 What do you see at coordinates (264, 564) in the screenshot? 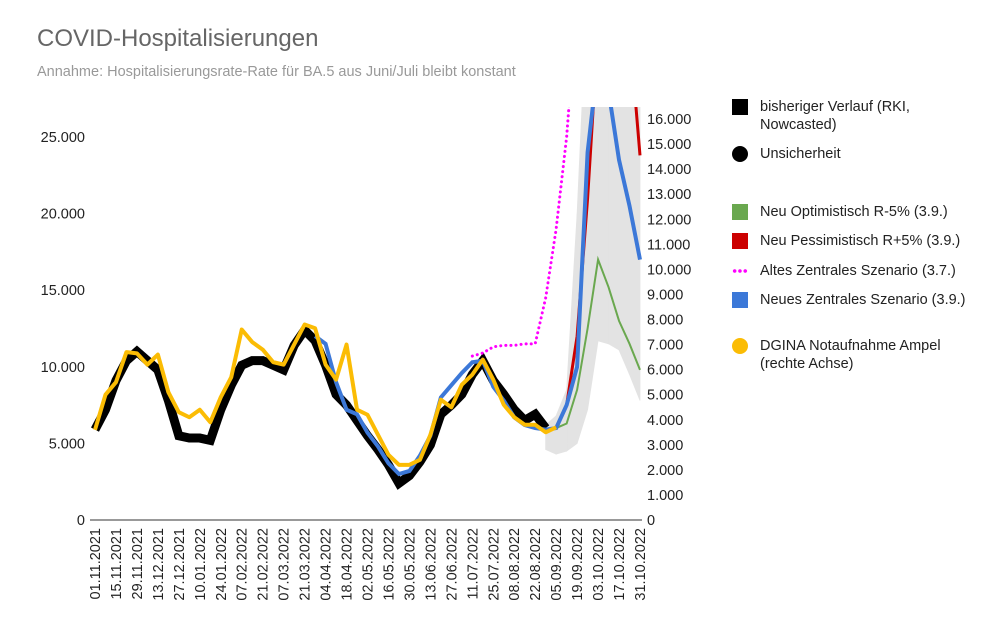
I see `x-tick-label: 21.02.2022` at bounding box center [264, 564].